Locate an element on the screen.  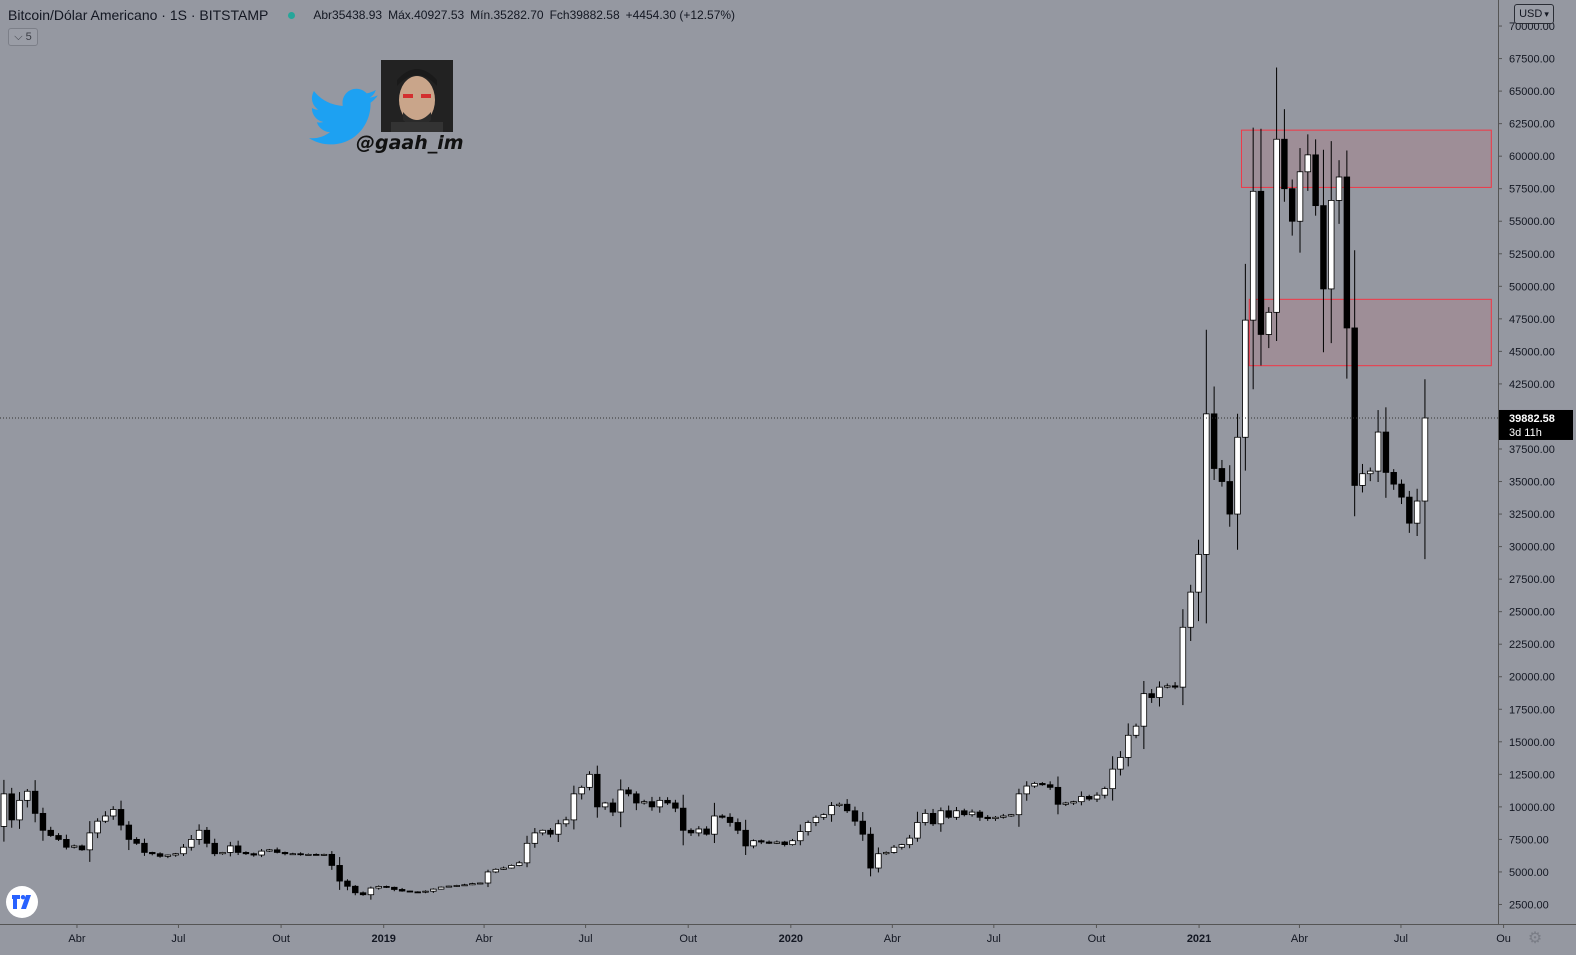
y-tick-label: 62500.00 is located at coordinates (1532, 125).